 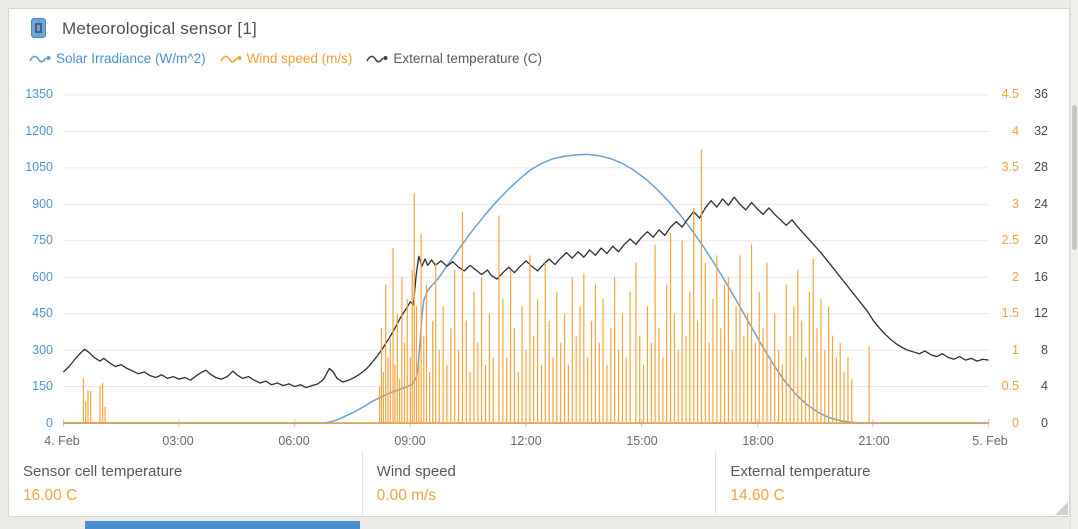 What do you see at coordinates (467, 58) in the screenshot?
I see `legend-item-label: External temperature (C)` at bounding box center [467, 58].